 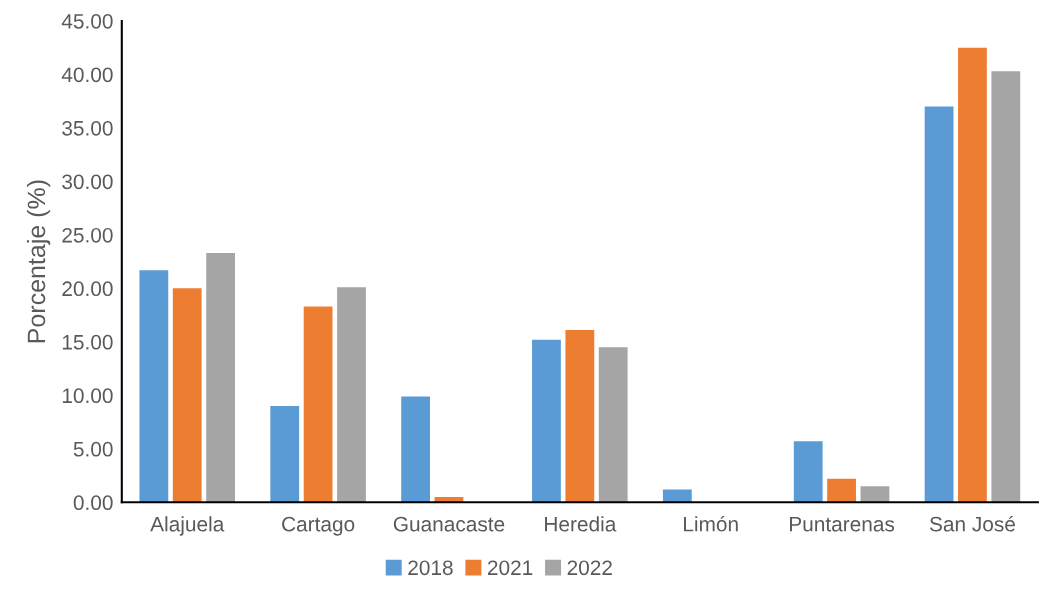 I want to click on y-tick-label: 0.00, so click(x=93, y=503).